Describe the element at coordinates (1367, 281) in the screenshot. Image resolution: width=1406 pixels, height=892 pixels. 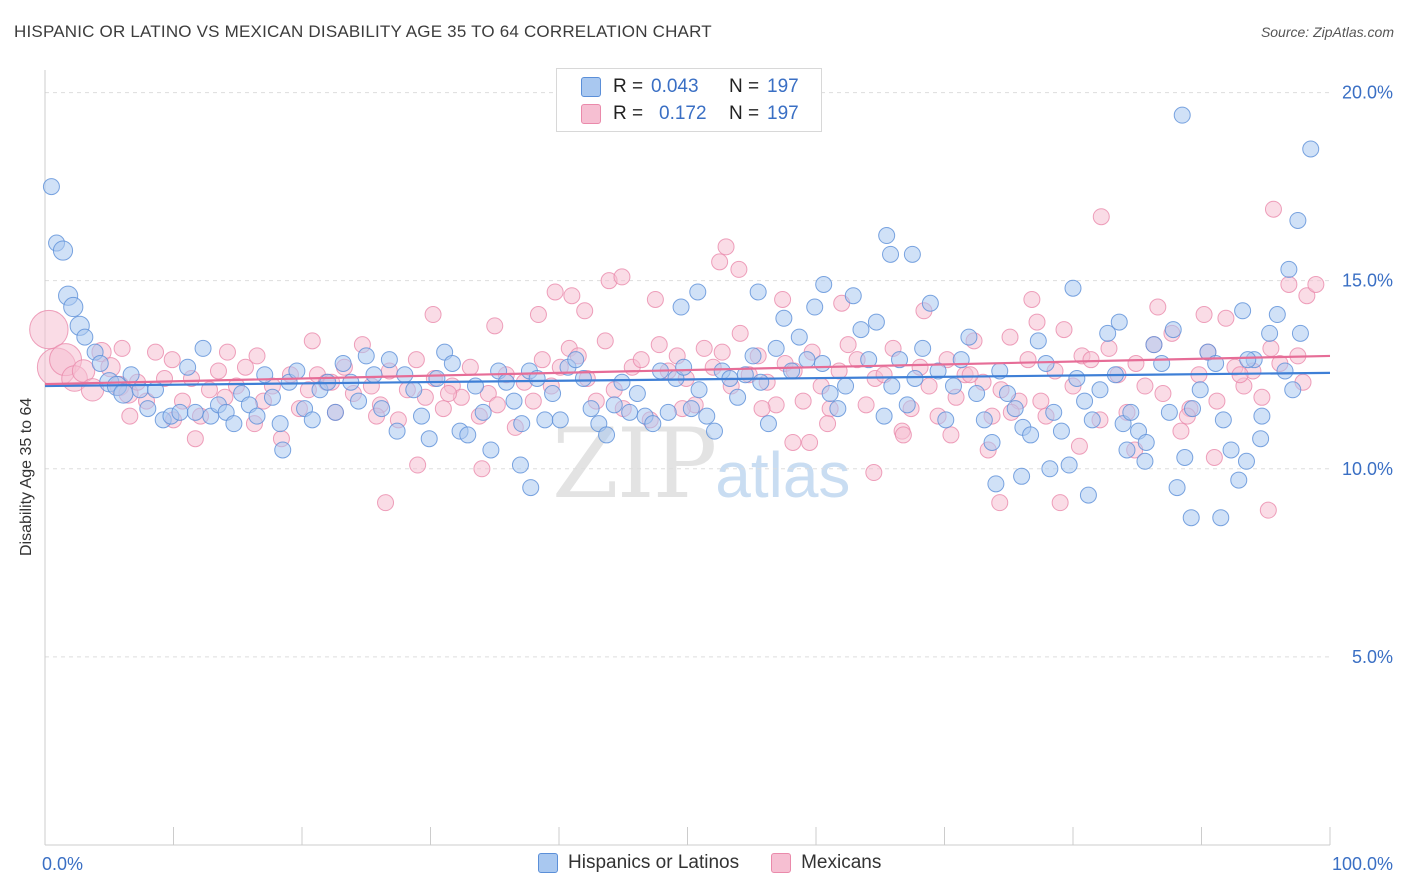
I see `y-tick-label: 15.0%` at that location.